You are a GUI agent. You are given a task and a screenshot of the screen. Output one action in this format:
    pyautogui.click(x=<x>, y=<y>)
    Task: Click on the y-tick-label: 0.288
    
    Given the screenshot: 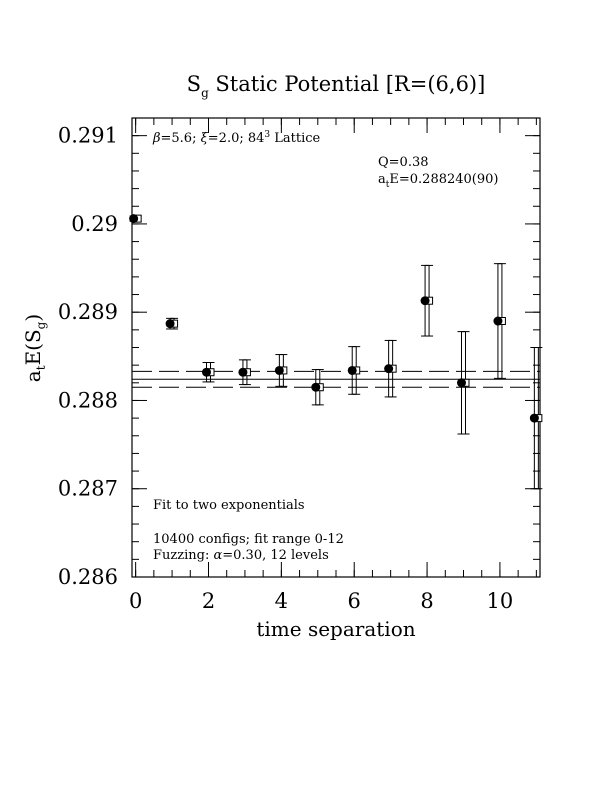 What is the action you would take?
    pyautogui.click(x=88, y=400)
    